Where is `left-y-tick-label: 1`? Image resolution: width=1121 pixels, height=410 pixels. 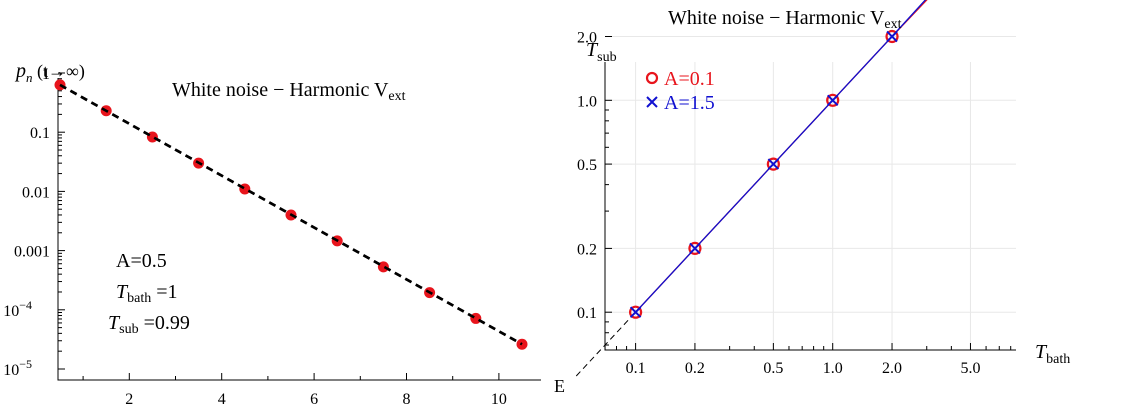 left-y-tick-label: 1 is located at coordinates (46, 74).